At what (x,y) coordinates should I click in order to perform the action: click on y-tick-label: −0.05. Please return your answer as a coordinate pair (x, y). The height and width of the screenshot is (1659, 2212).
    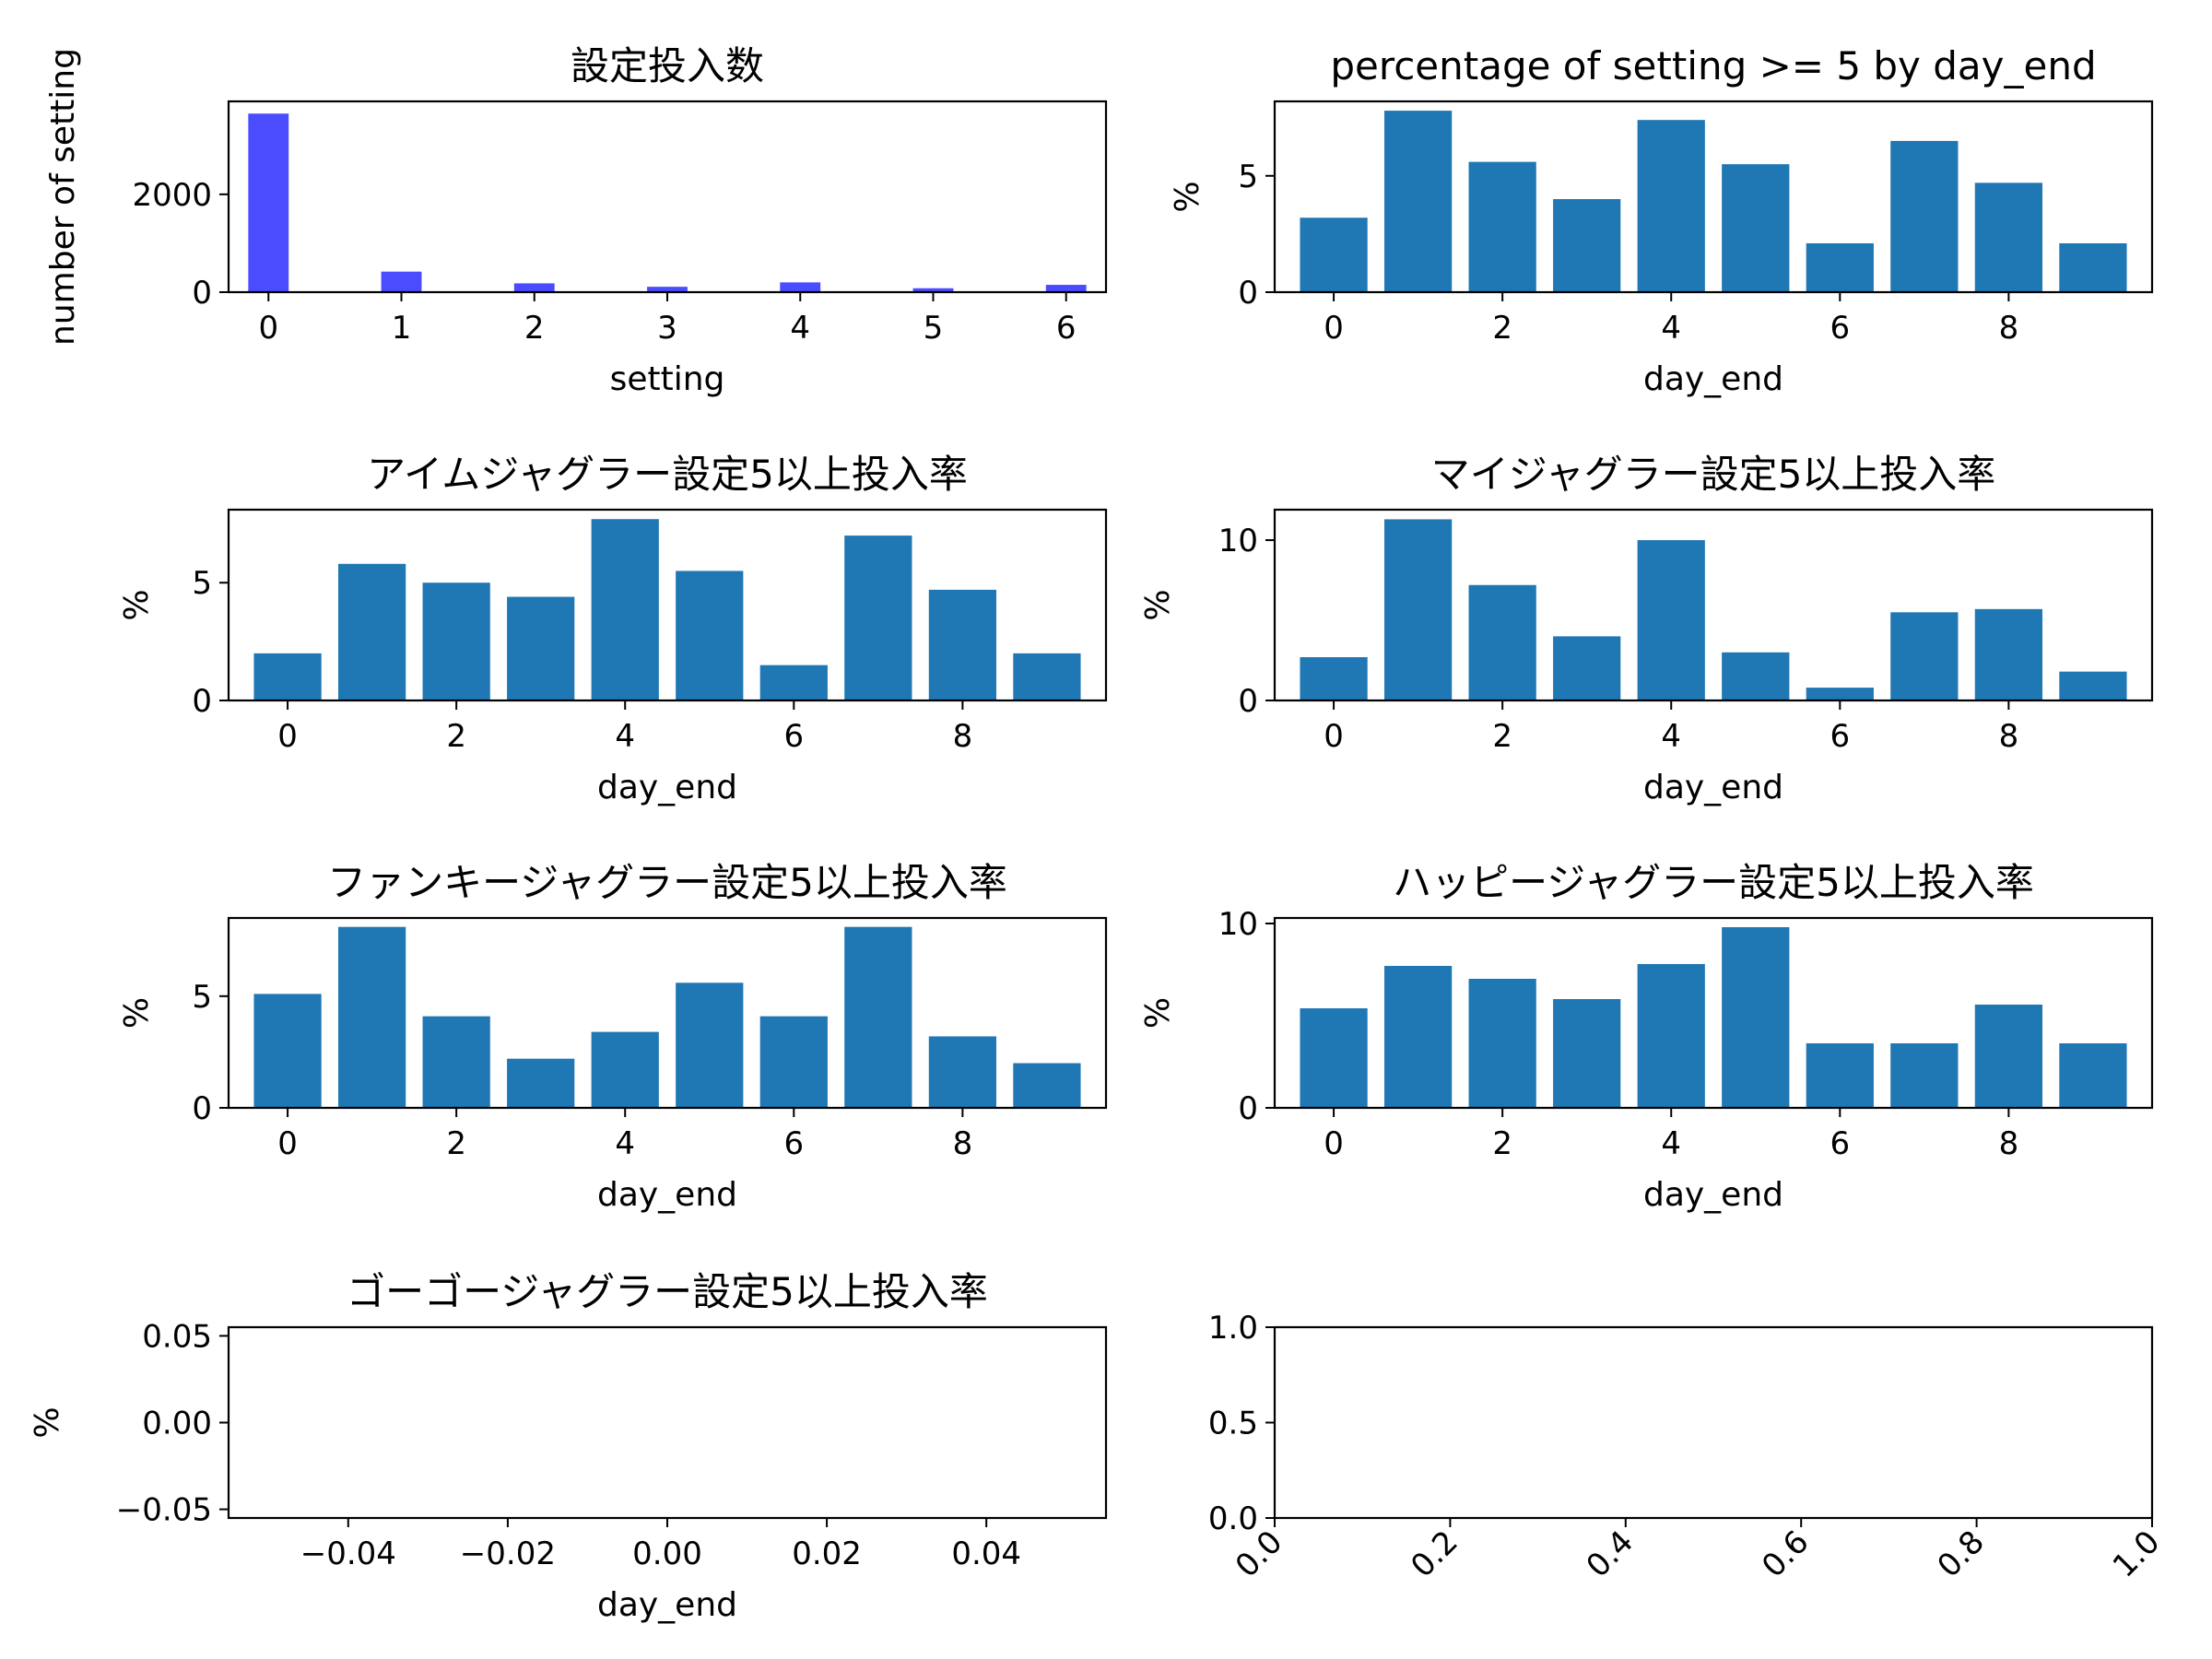
    Looking at the image, I should click on (164, 1510).